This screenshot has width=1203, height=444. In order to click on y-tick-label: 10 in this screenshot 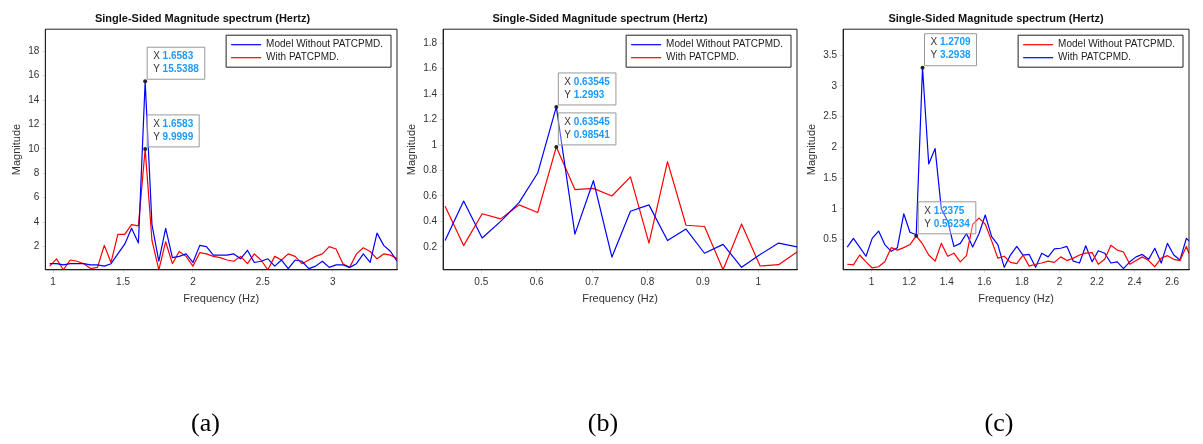, I will do `click(34, 148)`.